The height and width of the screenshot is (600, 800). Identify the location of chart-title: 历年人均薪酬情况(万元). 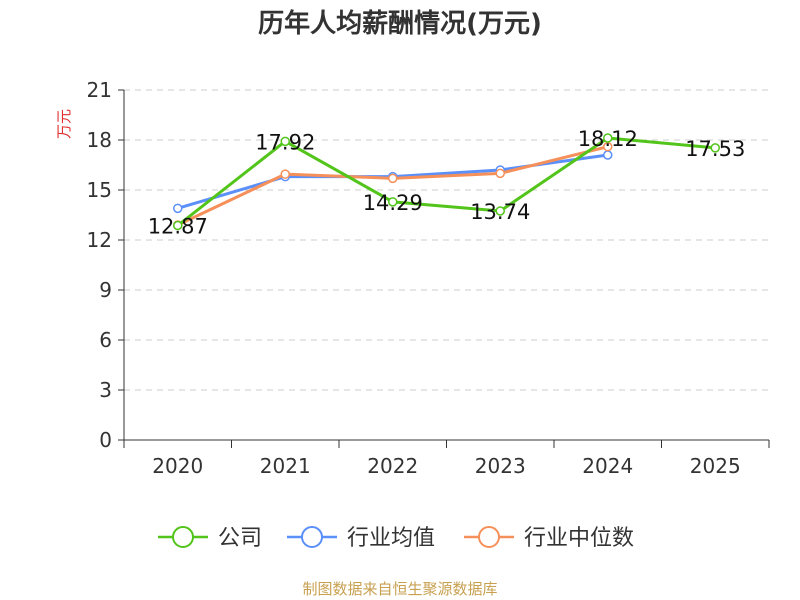
(400, 24).